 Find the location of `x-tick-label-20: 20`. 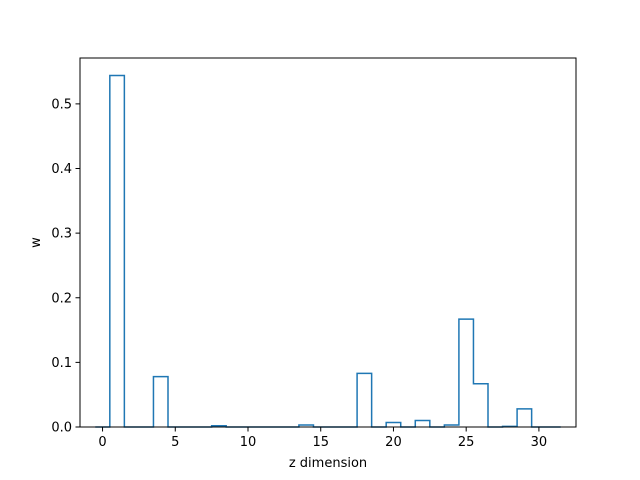

x-tick-label-20: 20 is located at coordinates (393, 442).